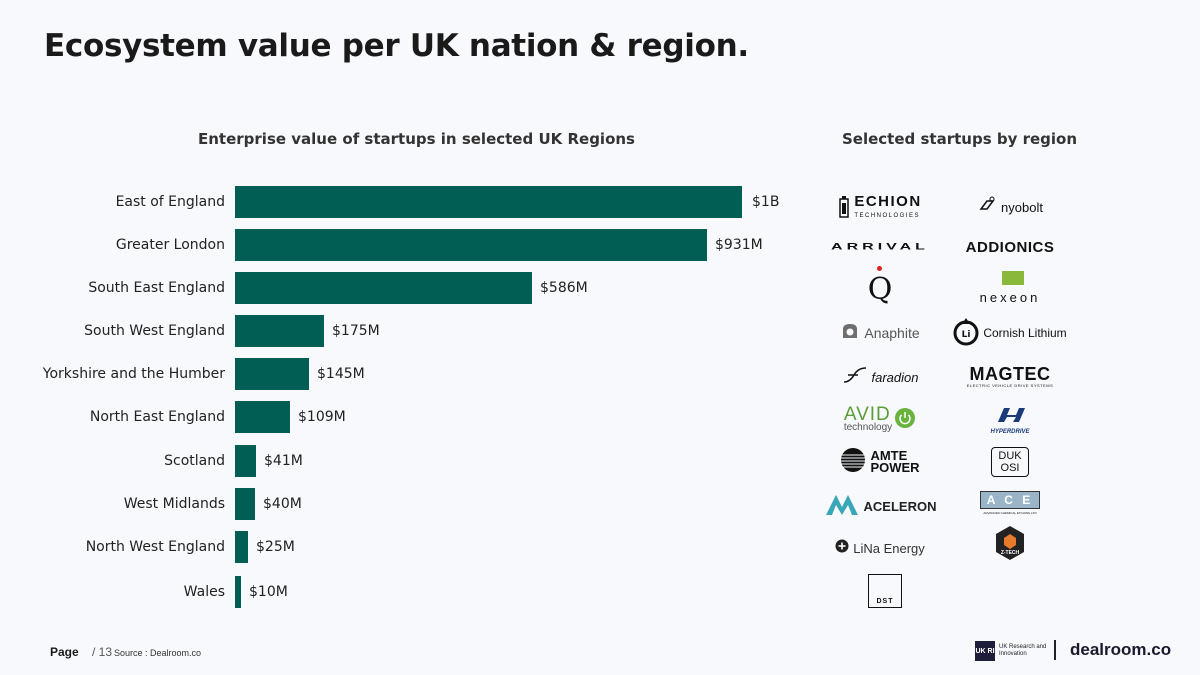 Image resolution: width=1200 pixels, height=675 pixels. I want to click on value-label: $175M, so click(356, 331).